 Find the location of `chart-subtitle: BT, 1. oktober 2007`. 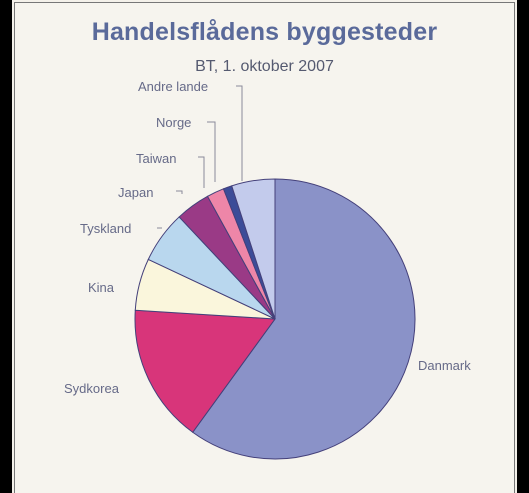

chart-subtitle: BT, 1. oktober 2007 is located at coordinates (264, 66).